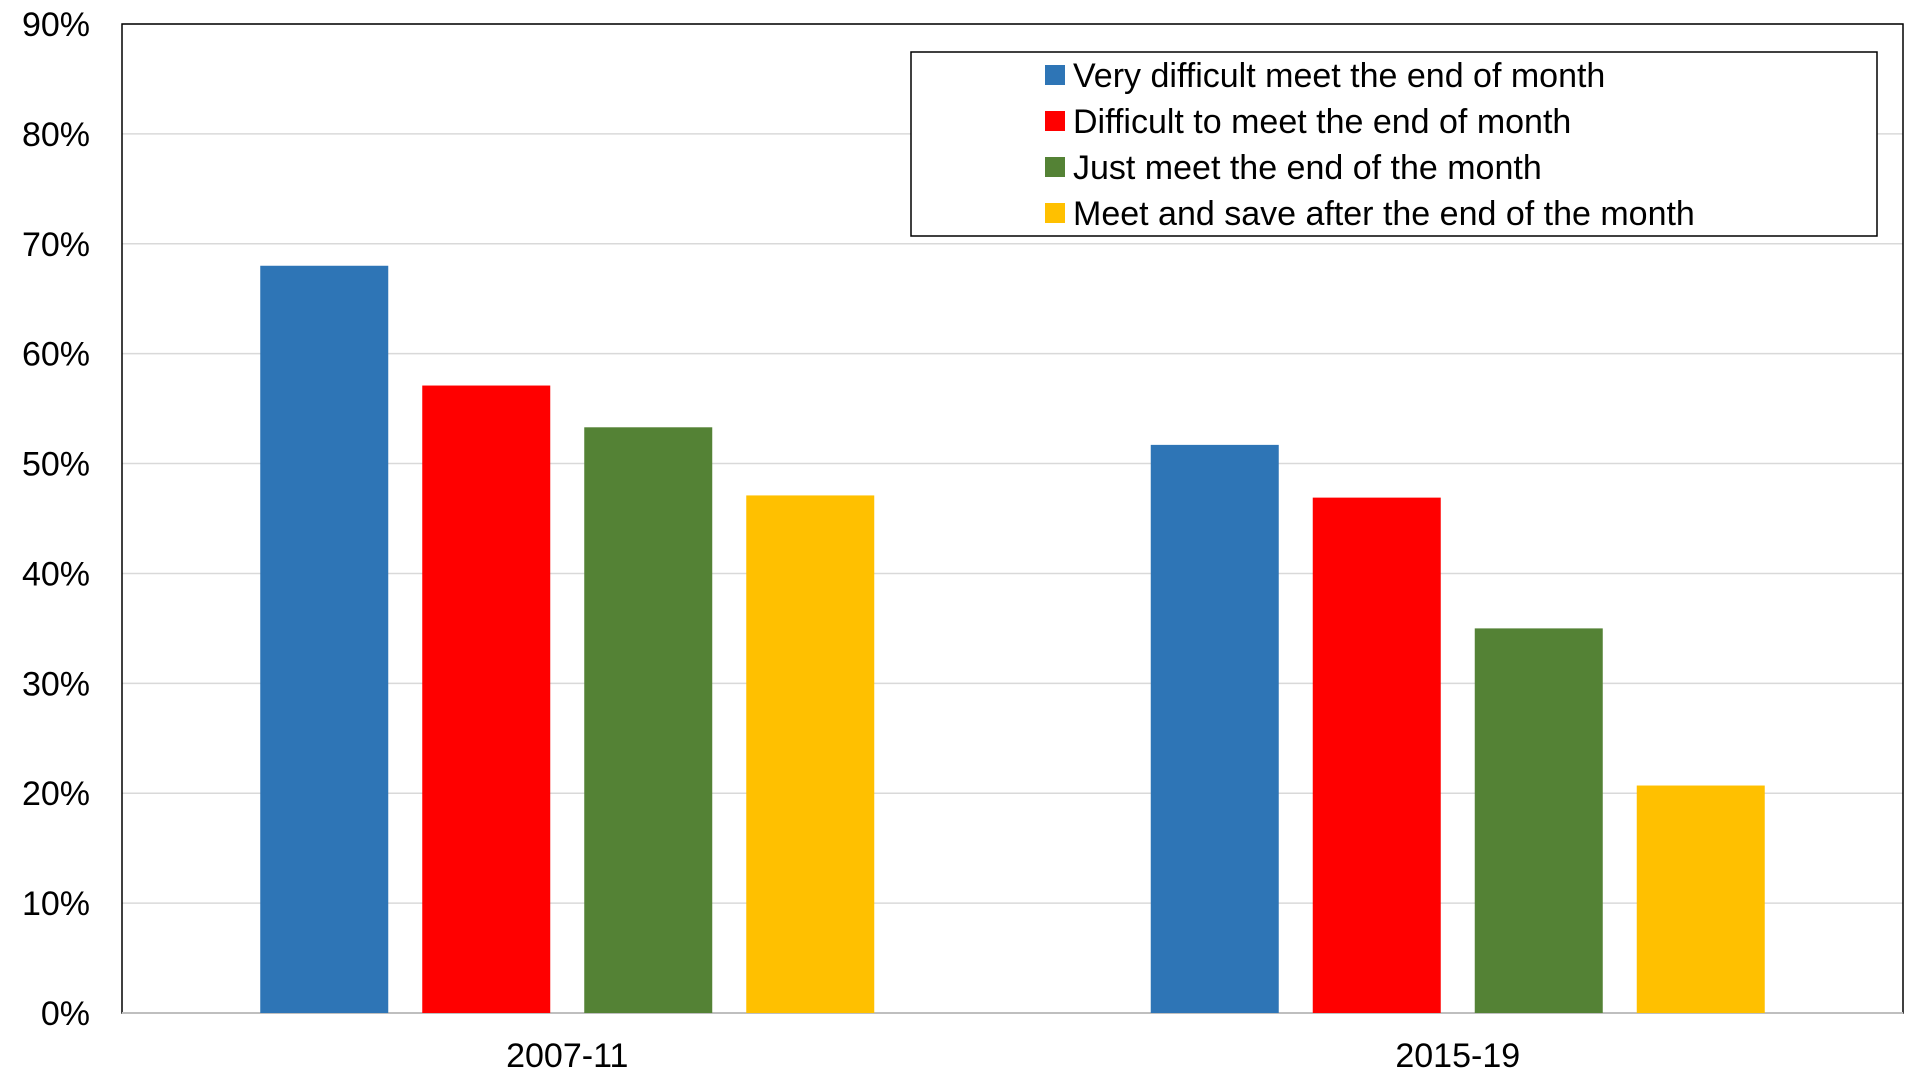  What do you see at coordinates (56, 794) in the screenshot?
I see `y-tick-label: 20%` at bounding box center [56, 794].